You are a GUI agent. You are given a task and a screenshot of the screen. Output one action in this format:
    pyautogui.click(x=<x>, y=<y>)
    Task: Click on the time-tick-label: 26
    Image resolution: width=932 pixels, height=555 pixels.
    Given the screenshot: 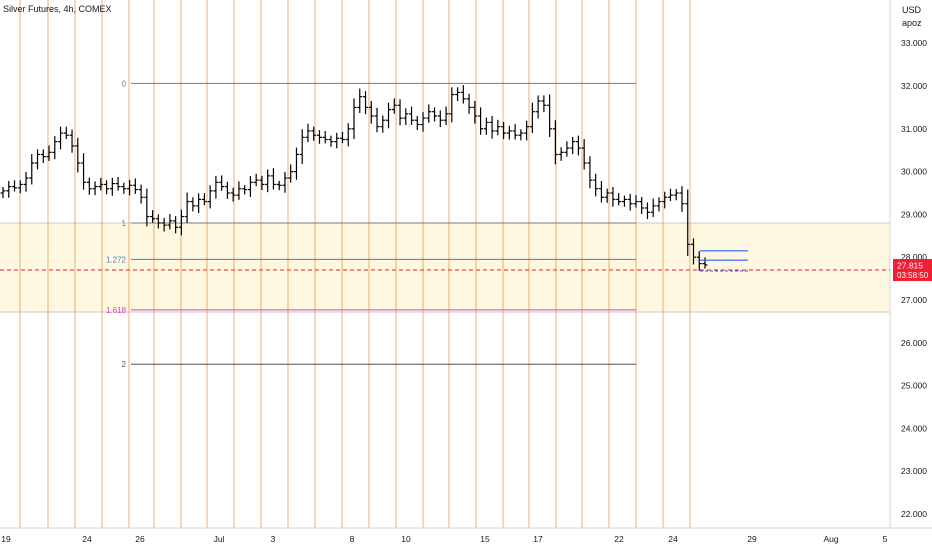 What is the action you would take?
    pyautogui.click(x=140, y=539)
    